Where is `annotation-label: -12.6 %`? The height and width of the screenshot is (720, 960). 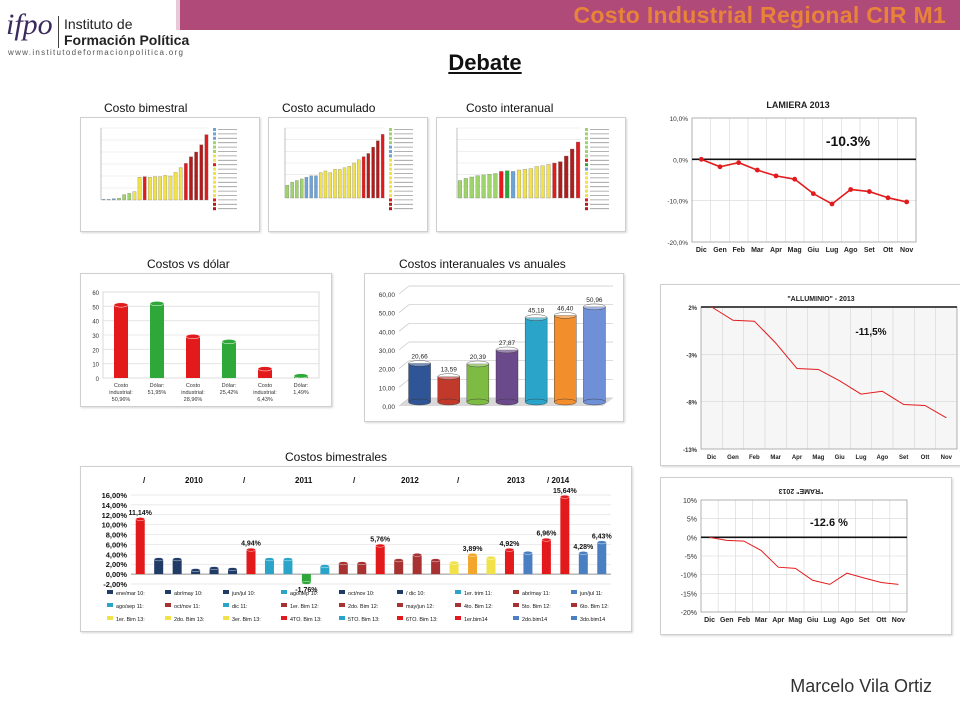
annotation-label: -12.6 % is located at coordinates (829, 523).